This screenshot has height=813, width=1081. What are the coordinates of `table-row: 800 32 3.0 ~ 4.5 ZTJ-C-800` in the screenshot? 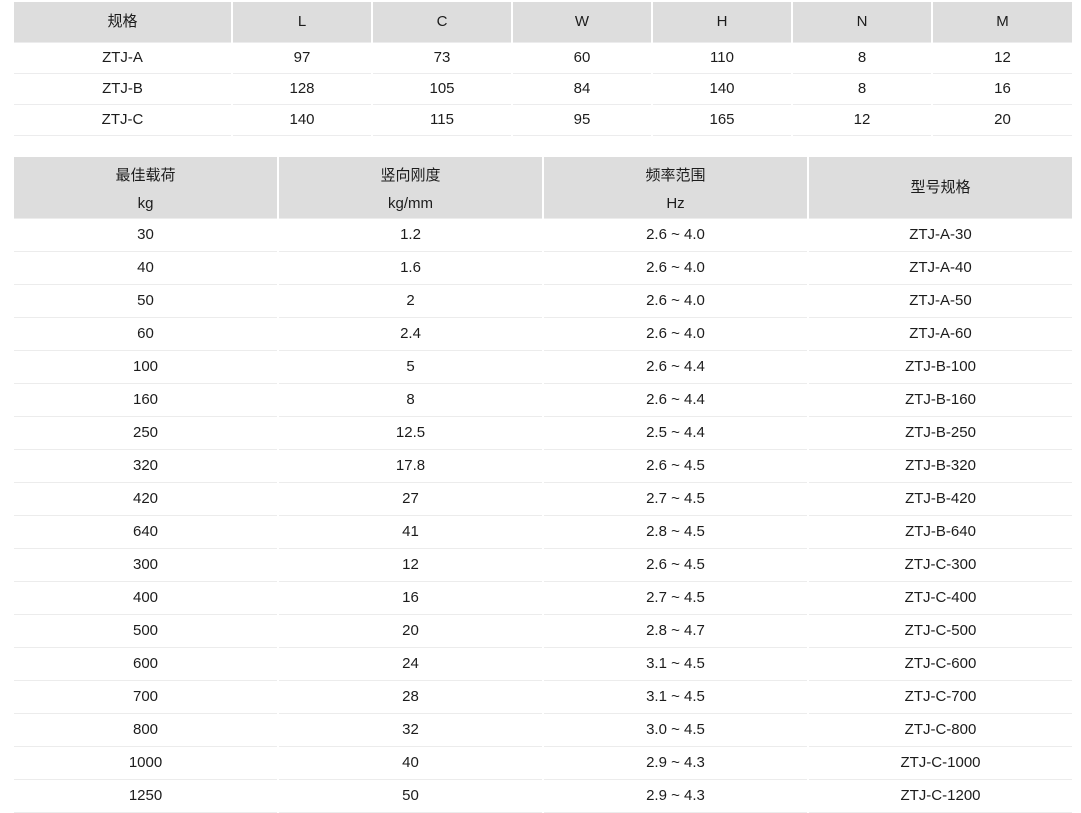 It's located at (543, 730).